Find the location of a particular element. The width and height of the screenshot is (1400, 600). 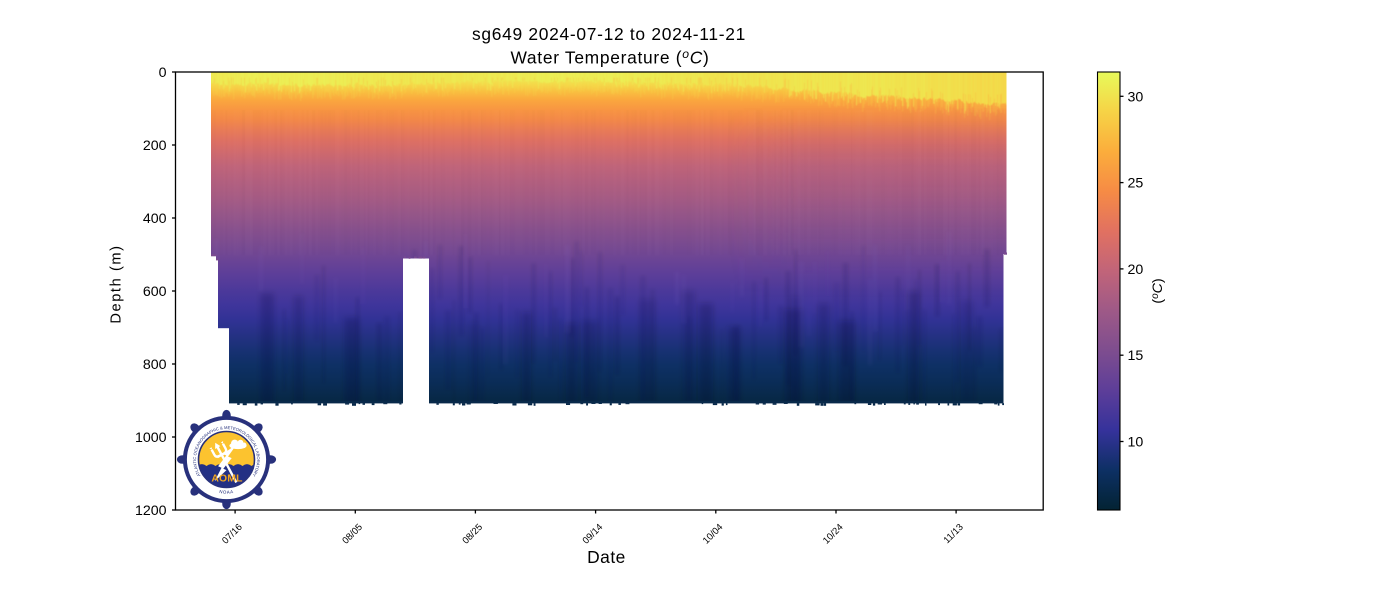

svg-text: 800 is located at coordinates (155, 365).